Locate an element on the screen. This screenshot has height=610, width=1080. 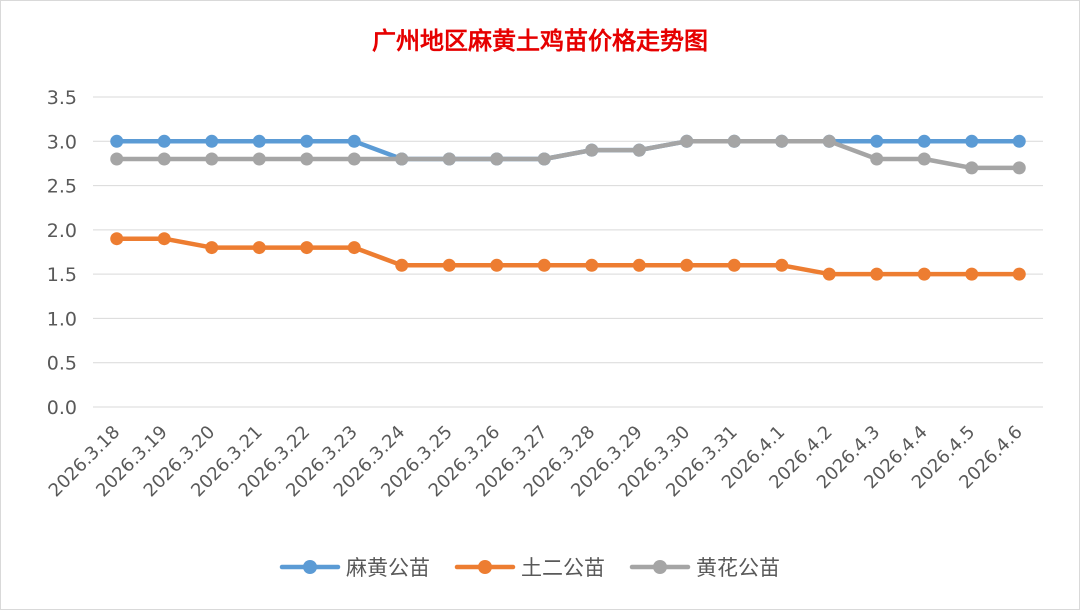
y-axis-ticks: 0.0 0.5 1.0 1.5 2.0 2.5 3.0 3.5 is located at coordinates (62, 253).